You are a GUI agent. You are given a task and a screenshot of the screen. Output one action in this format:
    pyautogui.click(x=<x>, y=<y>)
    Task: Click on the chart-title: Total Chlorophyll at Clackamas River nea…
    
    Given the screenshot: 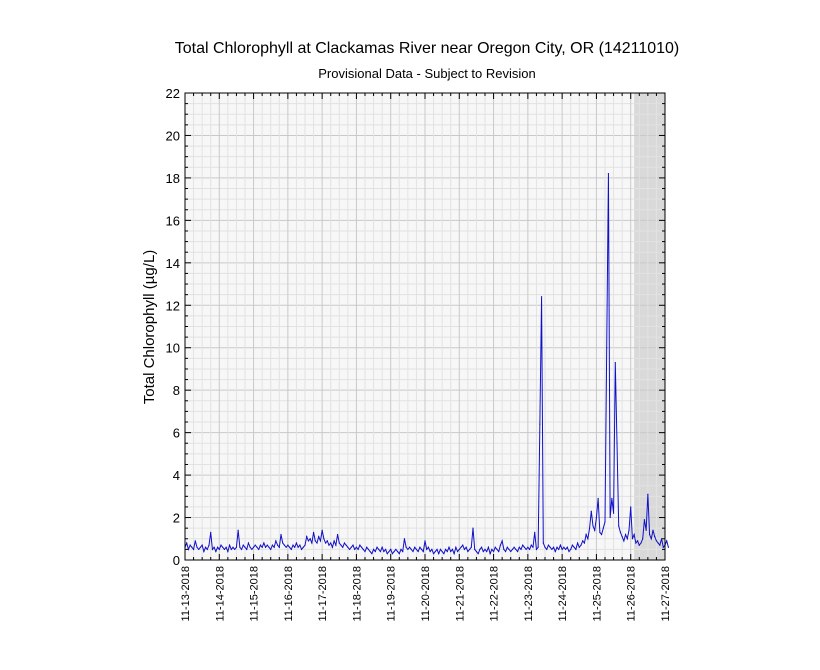 What is the action you would take?
    pyautogui.click(x=427, y=48)
    